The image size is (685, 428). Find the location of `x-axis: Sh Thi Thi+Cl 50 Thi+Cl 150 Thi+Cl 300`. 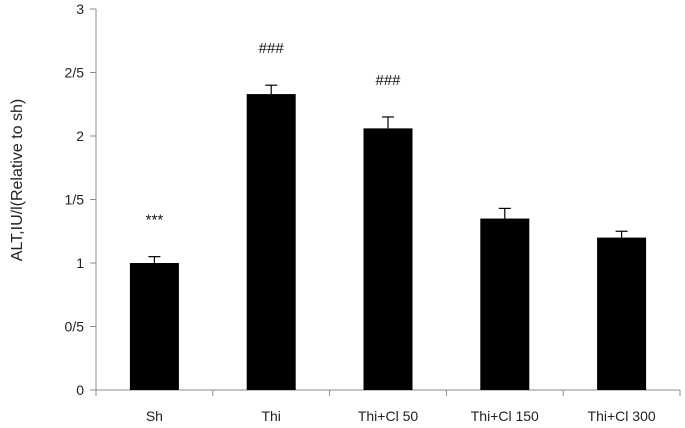

x-axis: Sh Thi Thi+Cl 50 Thi+Cl 150 Thi+Cl 300 is located at coordinates (388, 406).